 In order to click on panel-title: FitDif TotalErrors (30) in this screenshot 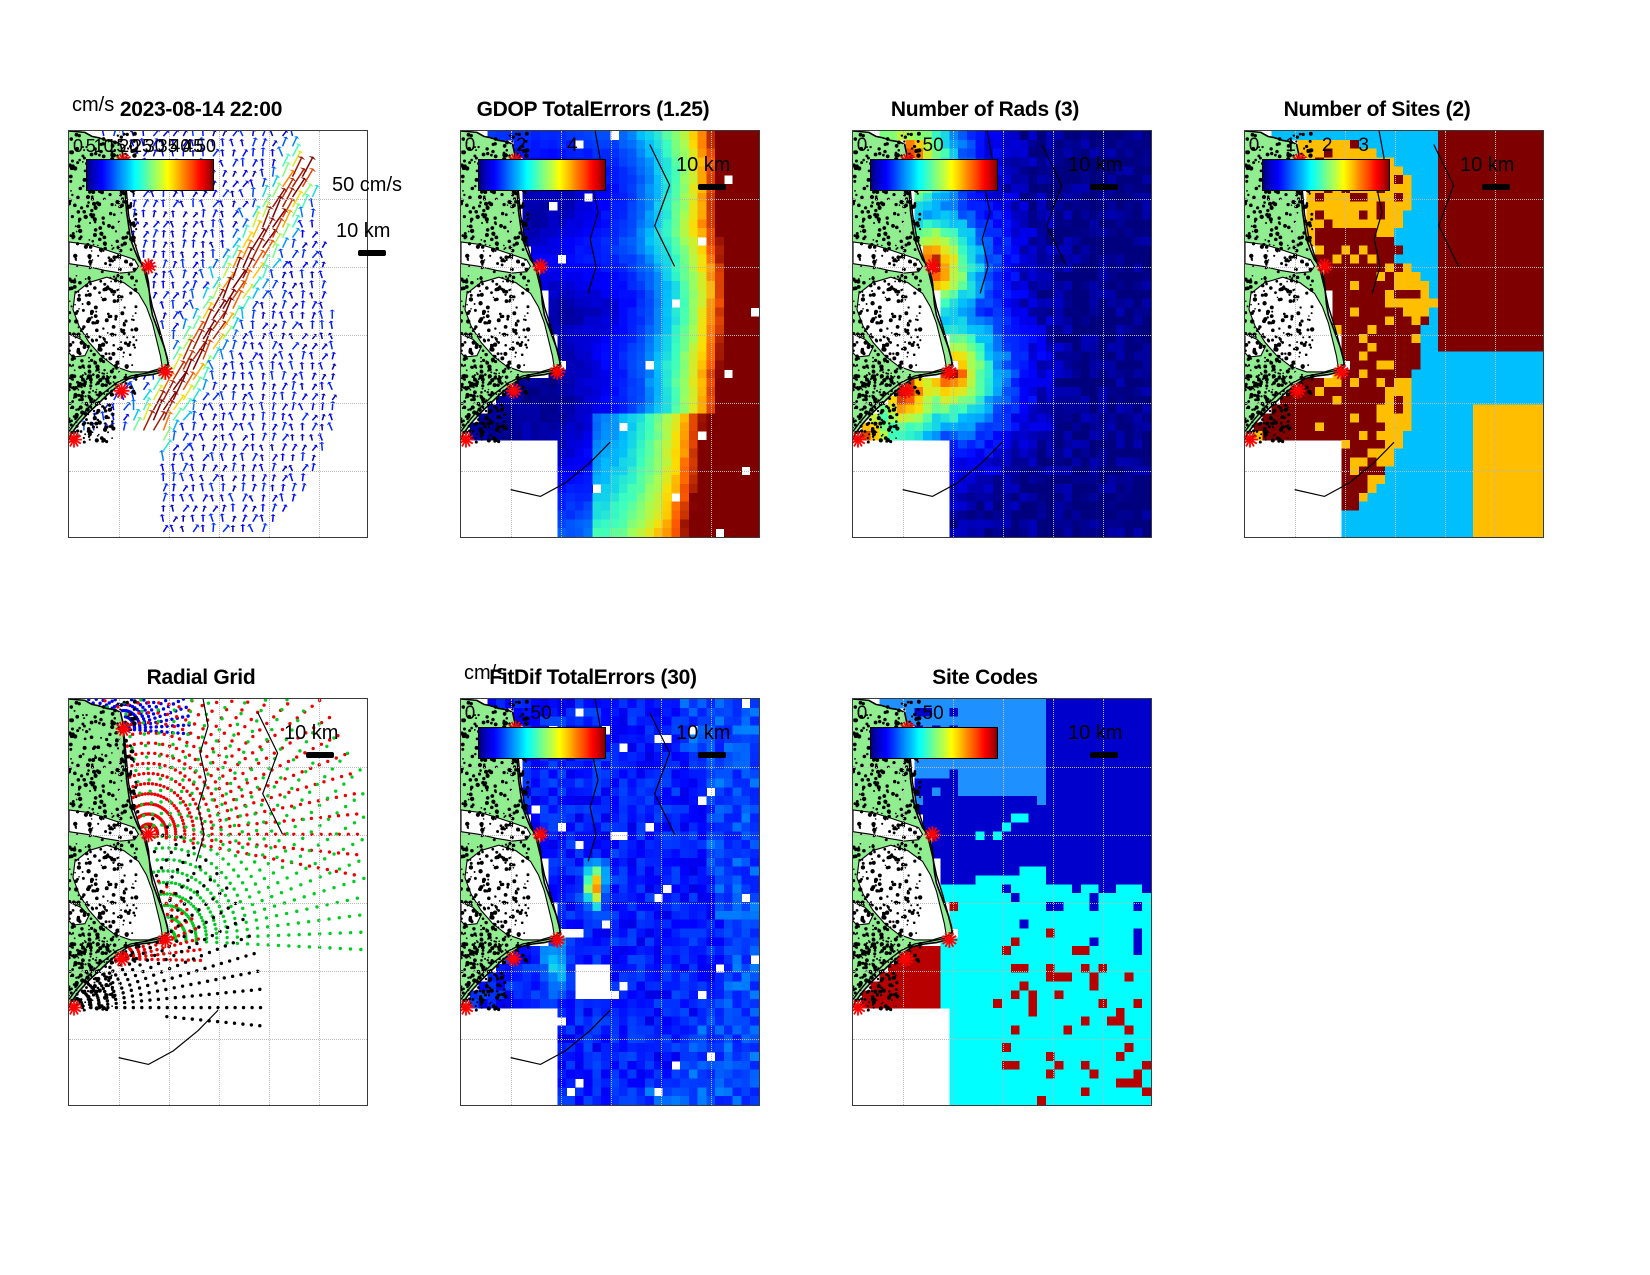, I will do `click(593, 677)`.